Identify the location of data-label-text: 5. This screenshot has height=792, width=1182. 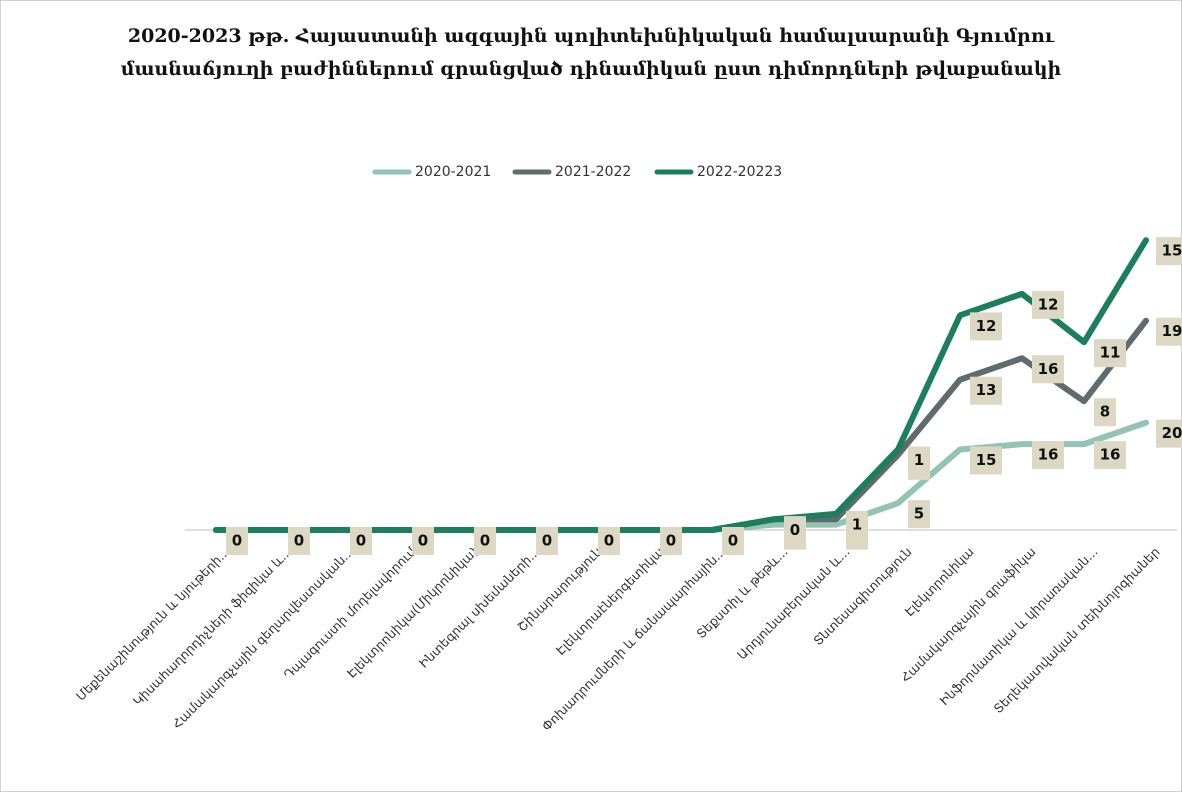
(919, 514).